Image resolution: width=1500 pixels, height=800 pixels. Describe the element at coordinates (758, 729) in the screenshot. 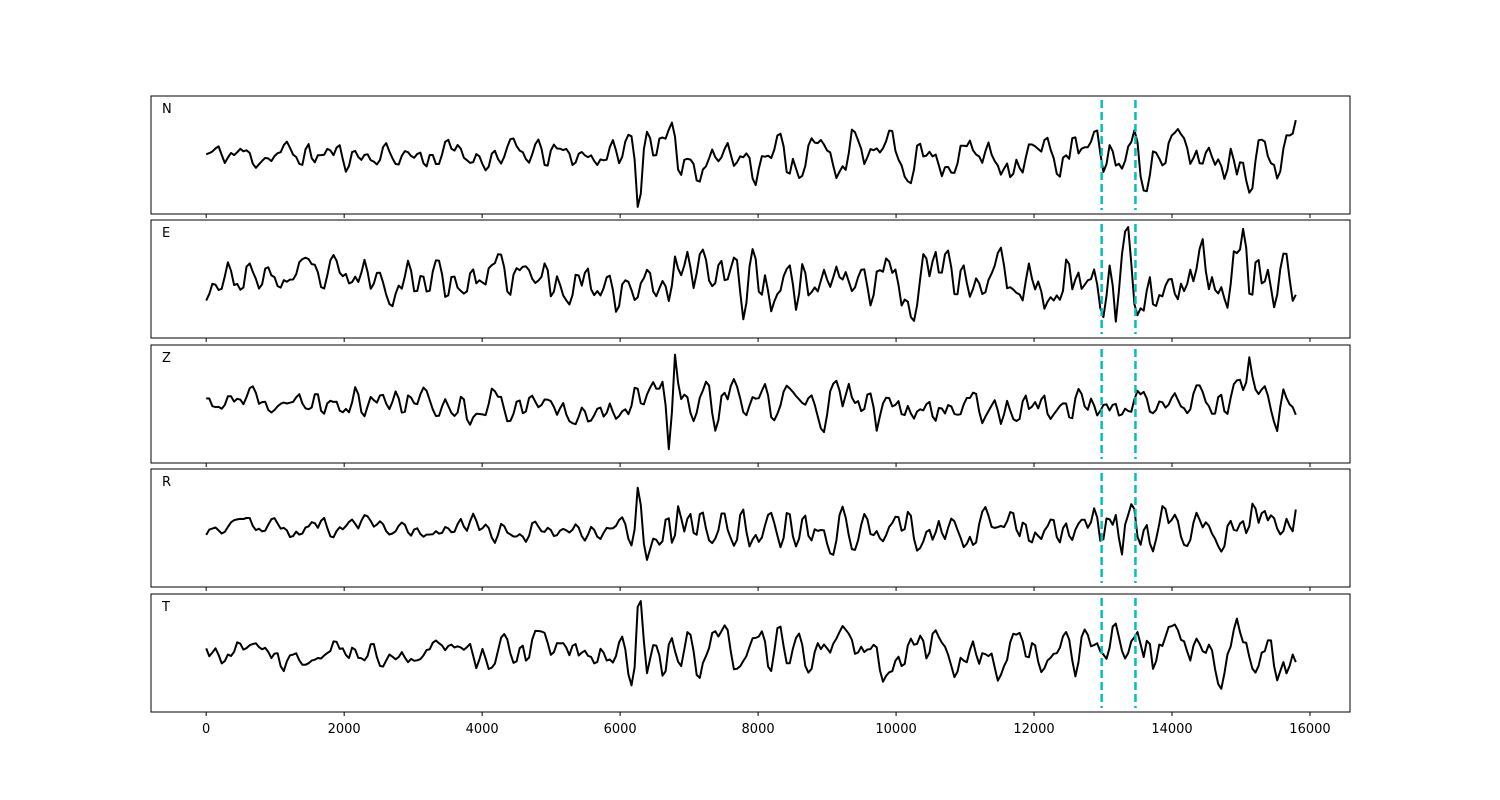

I see `x-tick-label: 8000` at that location.